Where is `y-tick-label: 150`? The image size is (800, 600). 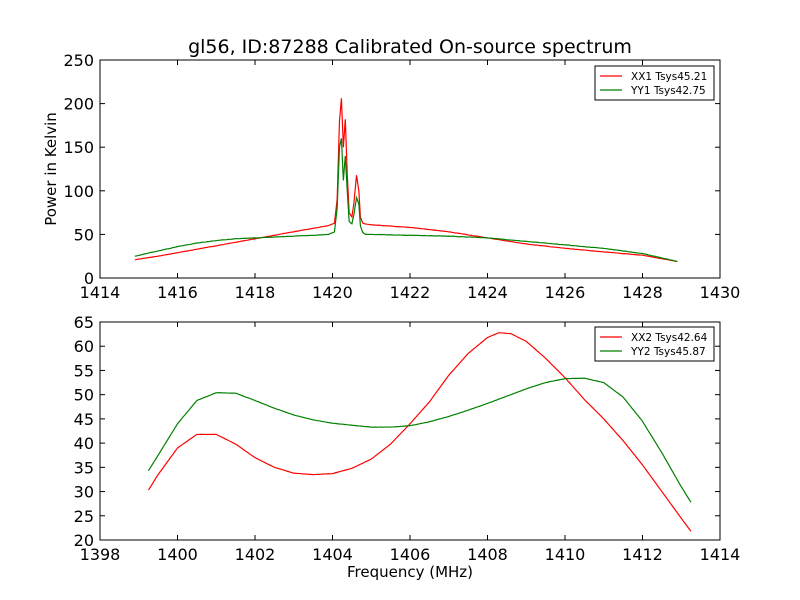 y-tick-label: 150 is located at coordinates (78, 147).